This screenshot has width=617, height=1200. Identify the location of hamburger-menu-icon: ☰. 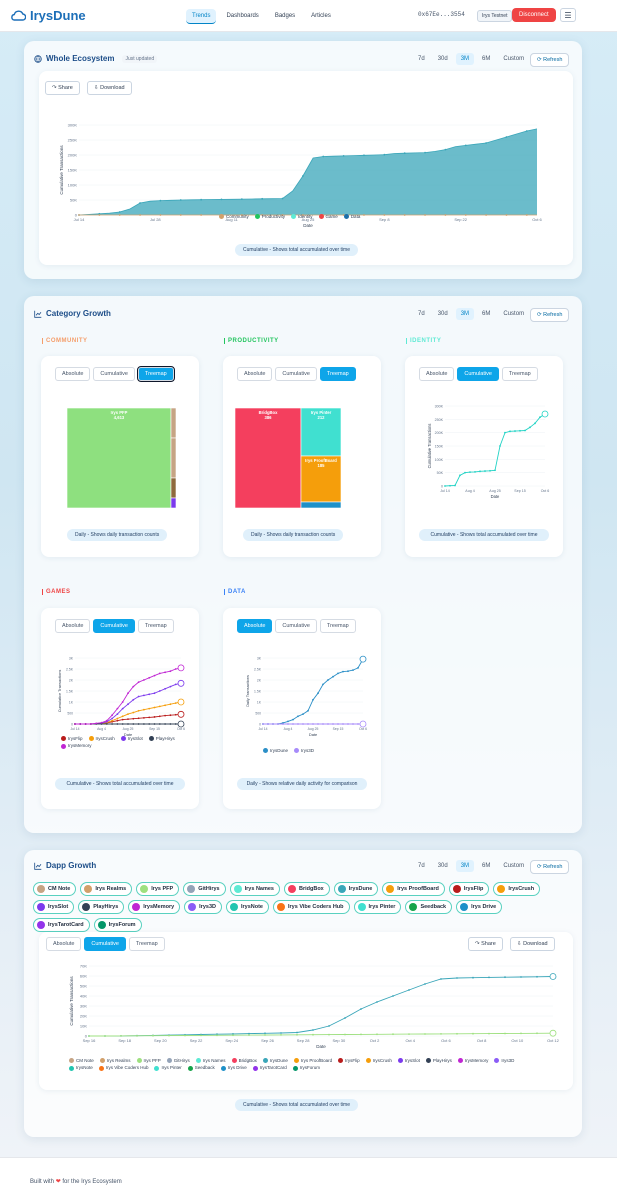
(568, 15).